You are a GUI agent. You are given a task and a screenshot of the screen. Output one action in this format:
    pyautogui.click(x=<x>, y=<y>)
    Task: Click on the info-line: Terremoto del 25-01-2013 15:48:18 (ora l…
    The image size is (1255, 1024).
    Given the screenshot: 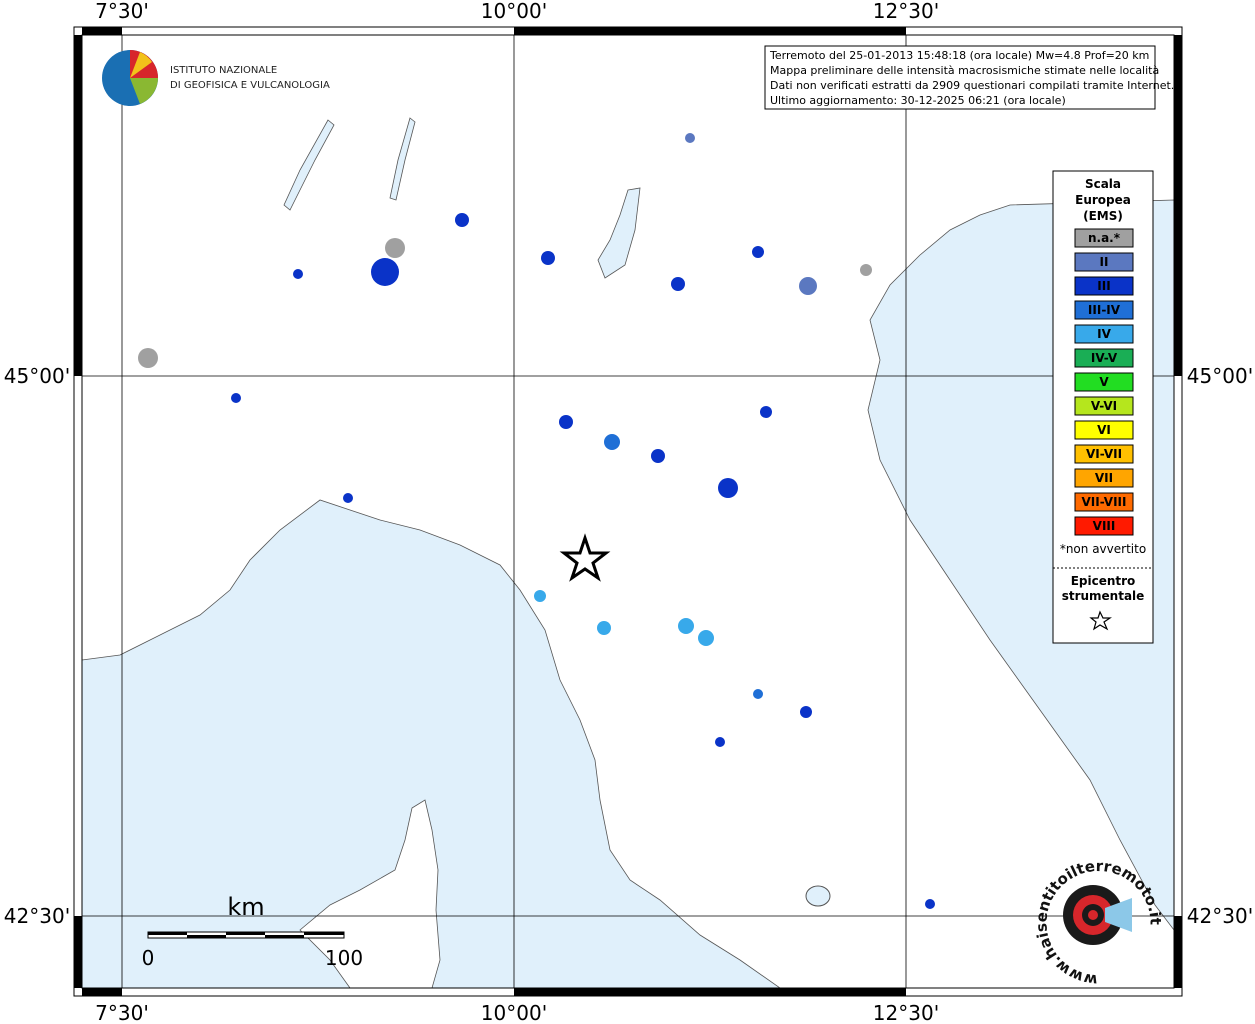 What is the action you would take?
    pyautogui.click(x=959, y=55)
    